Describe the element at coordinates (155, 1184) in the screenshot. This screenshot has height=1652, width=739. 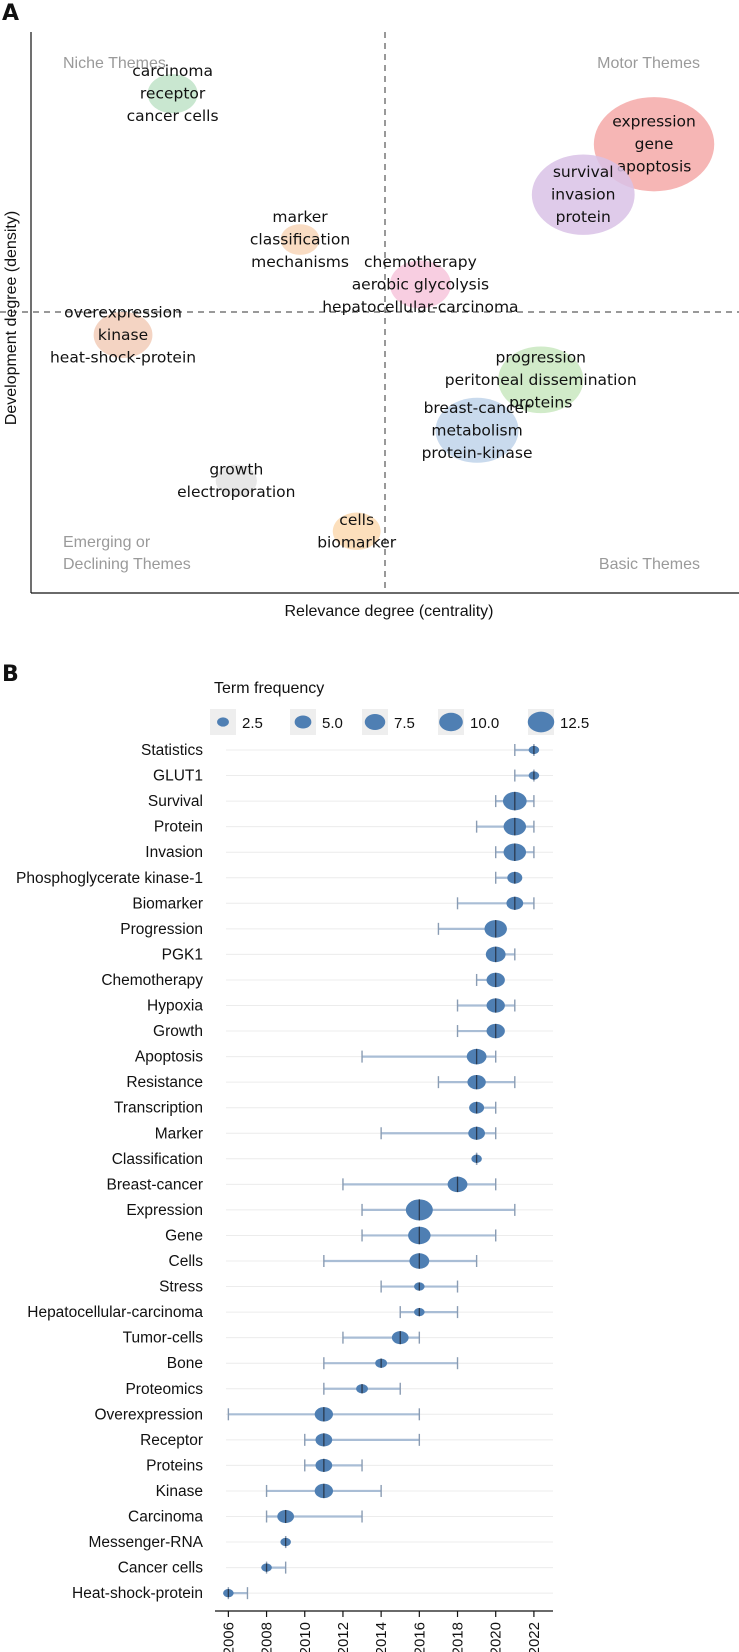
I see `term-label: Breast-cancer` at that location.